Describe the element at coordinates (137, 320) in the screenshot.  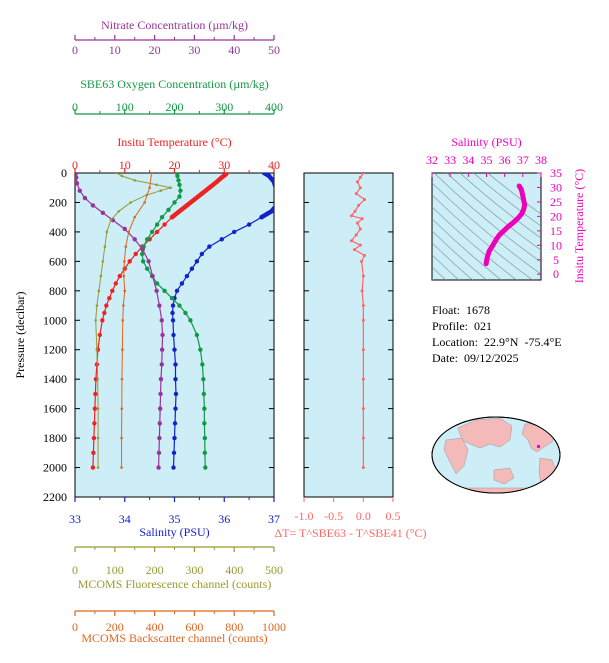
I see `backscatter-line` at that location.